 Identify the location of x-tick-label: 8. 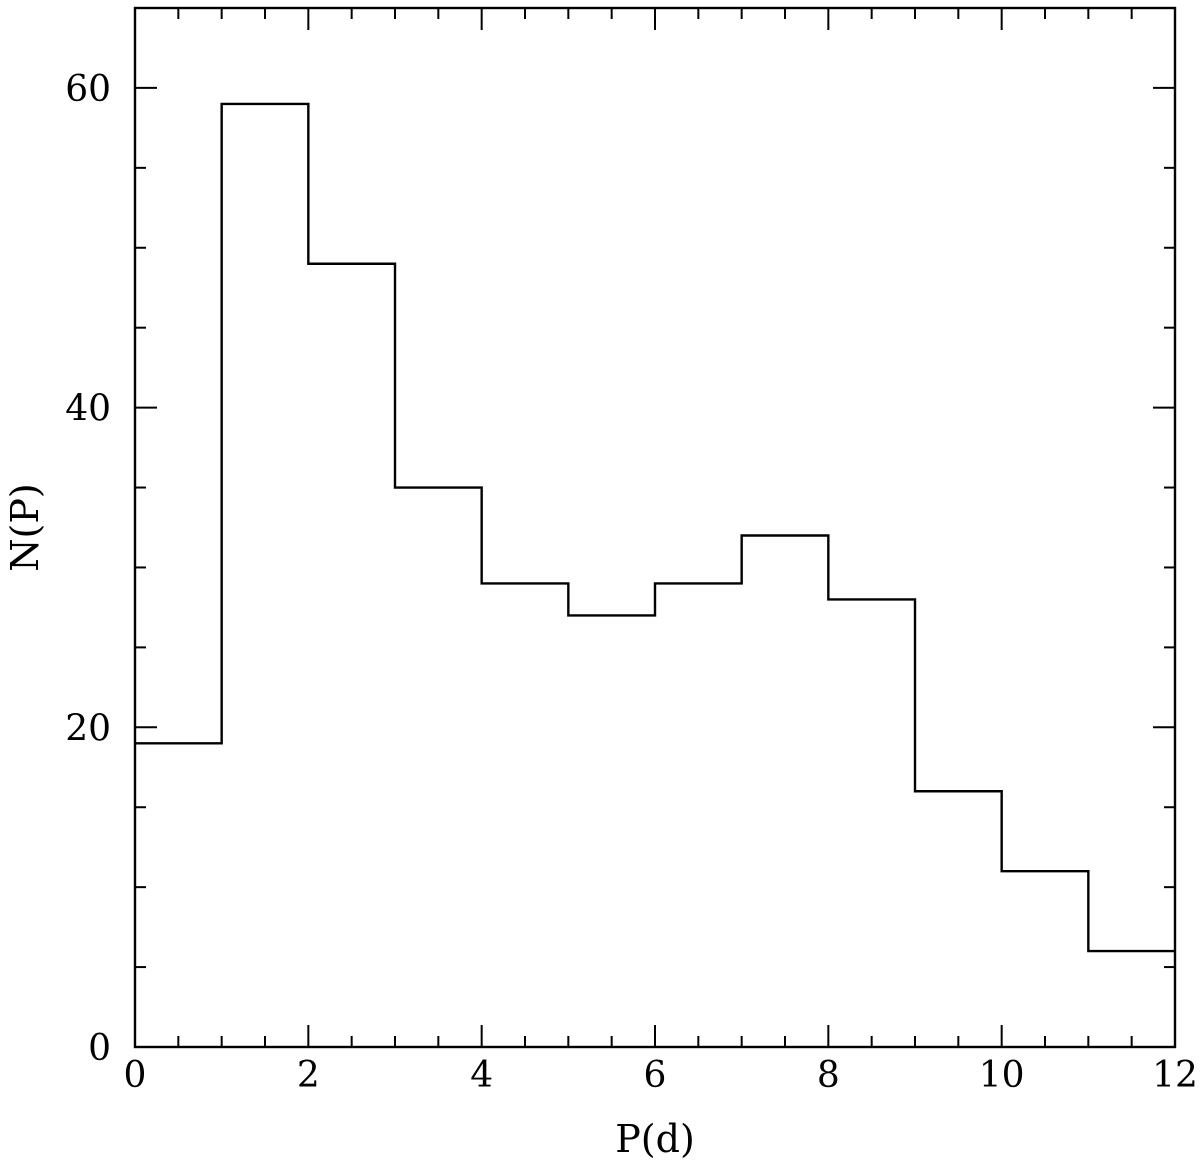
(828, 1075).